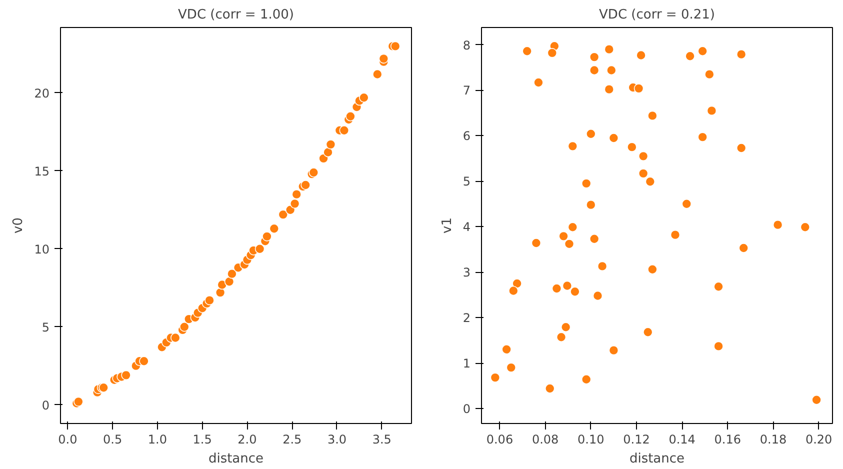 This screenshot has height=469, width=843. What do you see at coordinates (657, 15) in the screenshot?
I see `chart-title: VDC (corr = 0.21)` at bounding box center [657, 15].